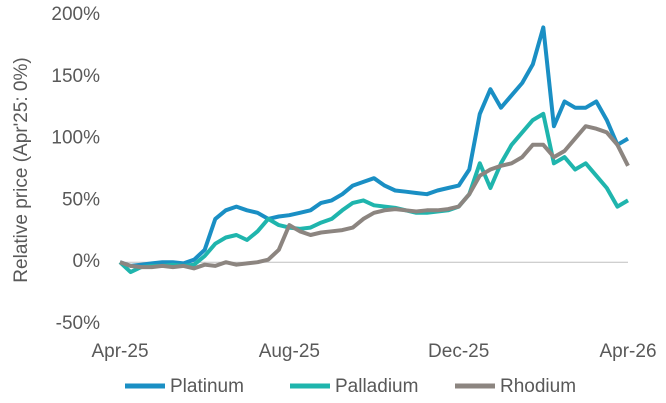  I want to click on x-tick-label: Apr-26, so click(627, 351).